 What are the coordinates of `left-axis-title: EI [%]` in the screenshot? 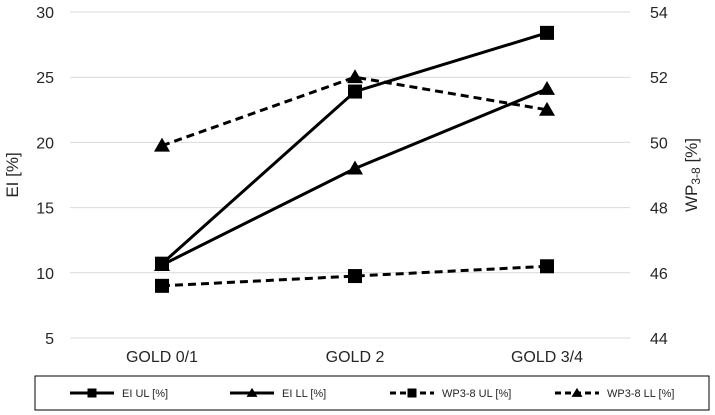 It's located at (12, 174).